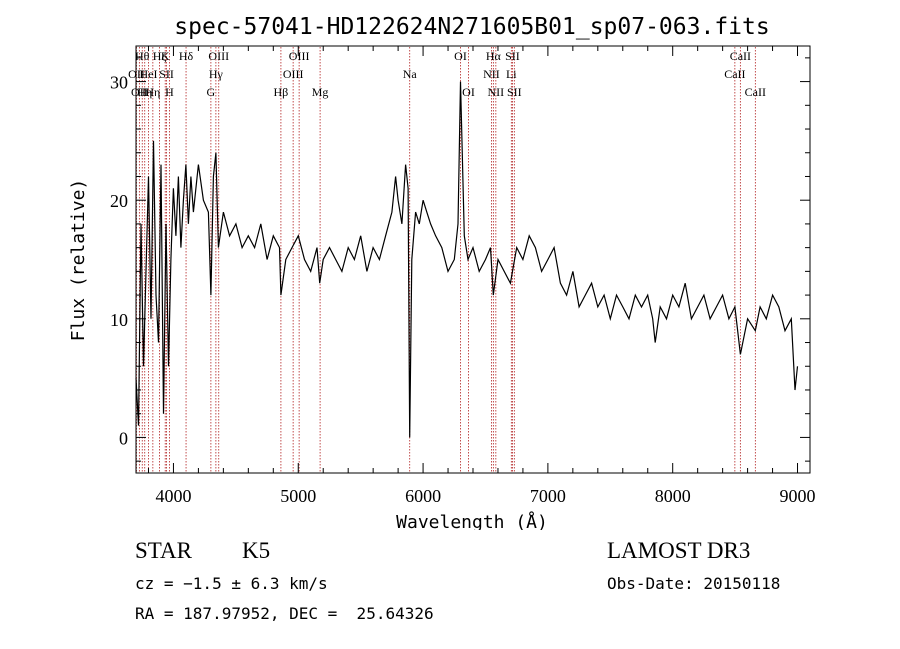 This screenshot has height=649, width=900. What do you see at coordinates (798, 496) in the screenshot?
I see `x-tick-label: 9000` at bounding box center [798, 496].